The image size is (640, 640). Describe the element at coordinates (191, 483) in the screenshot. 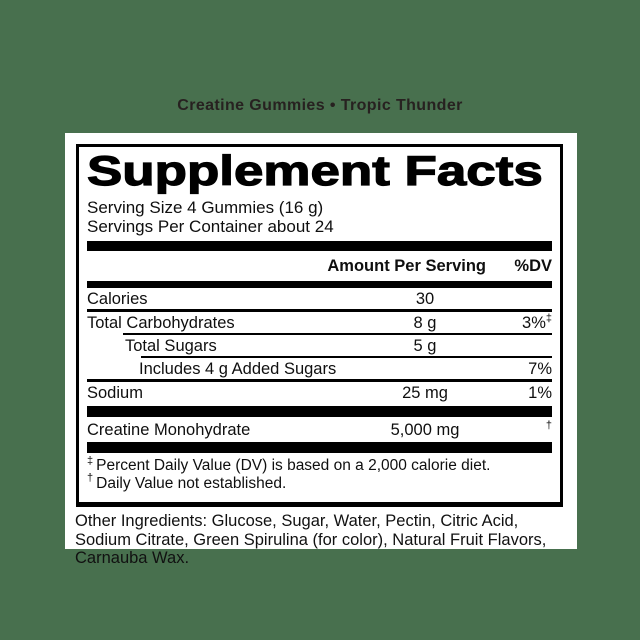

I see `footnote-text: Daily Value not established.` at that location.